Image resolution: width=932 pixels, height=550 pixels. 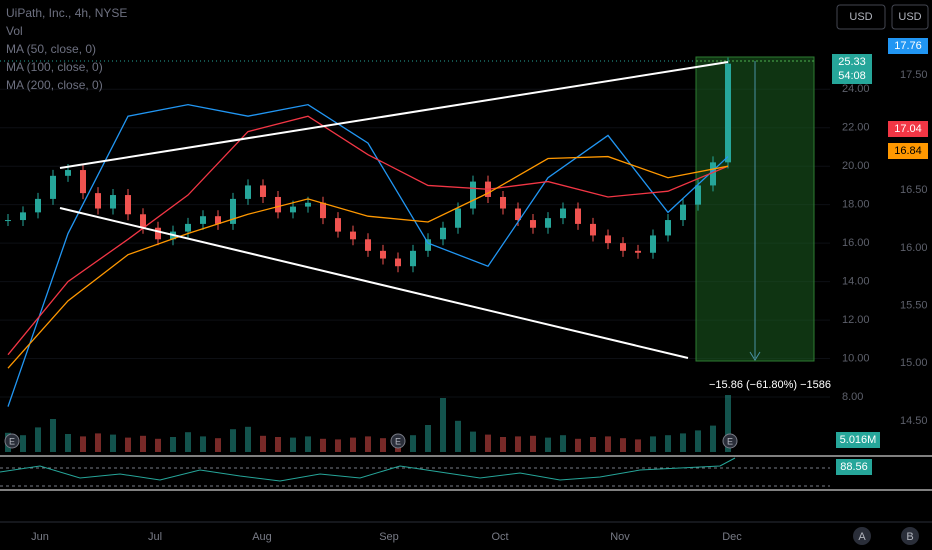 What do you see at coordinates (368, 469) in the screenshot?
I see `rsi-line` at bounding box center [368, 469].